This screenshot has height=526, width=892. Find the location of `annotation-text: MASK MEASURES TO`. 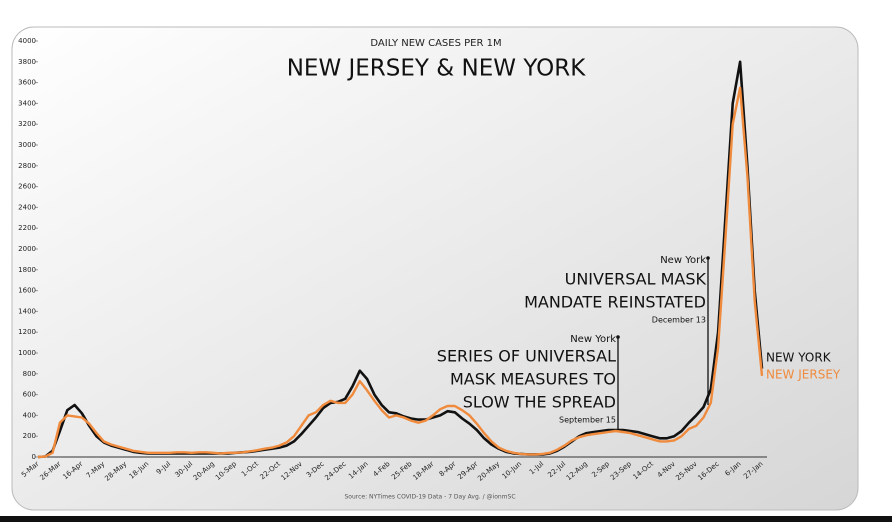

annotation-text: MASK MEASURES TO is located at coordinates (533, 379).